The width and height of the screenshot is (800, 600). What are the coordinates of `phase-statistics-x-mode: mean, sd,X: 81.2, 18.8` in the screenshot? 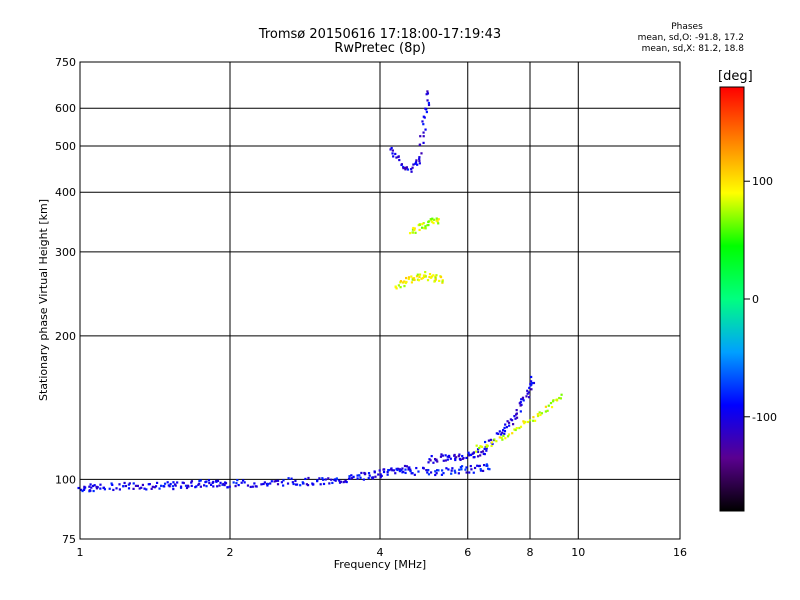 It's located at (692, 49).